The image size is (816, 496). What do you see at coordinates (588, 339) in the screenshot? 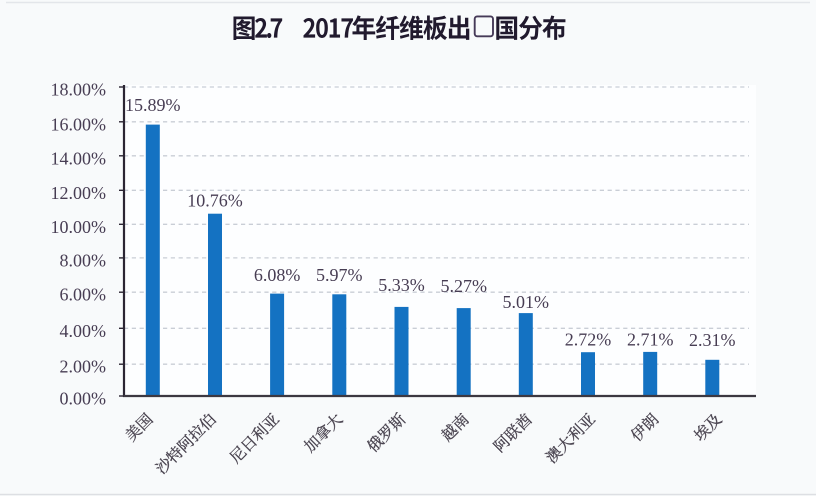
I see `svg-text: 2.72%` at bounding box center [588, 339].